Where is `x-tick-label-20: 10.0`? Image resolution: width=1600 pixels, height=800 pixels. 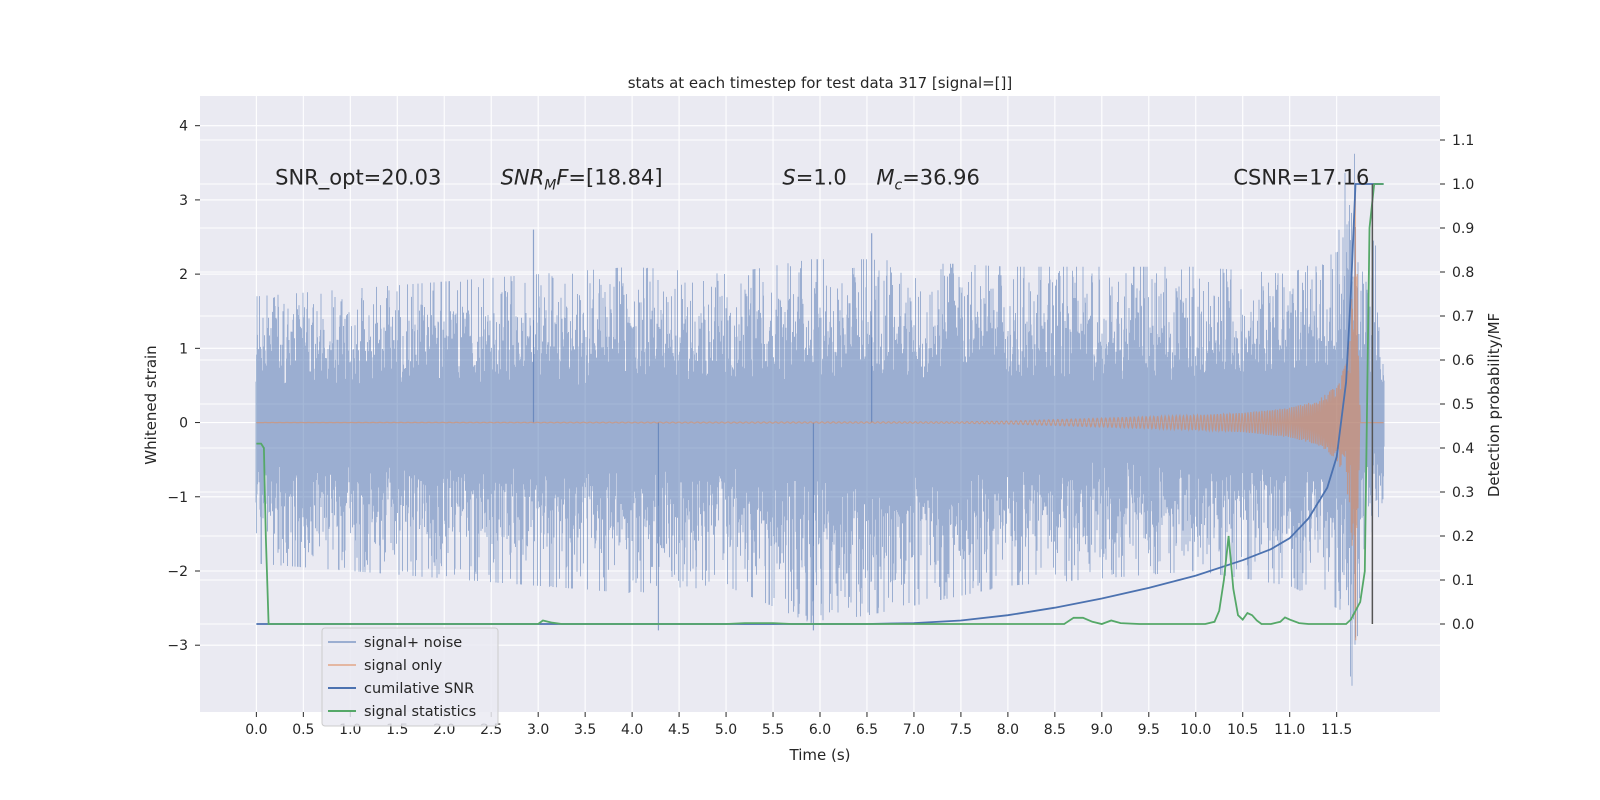
x-tick-label-20: 10.0 is located at coordinates (1195, 730).